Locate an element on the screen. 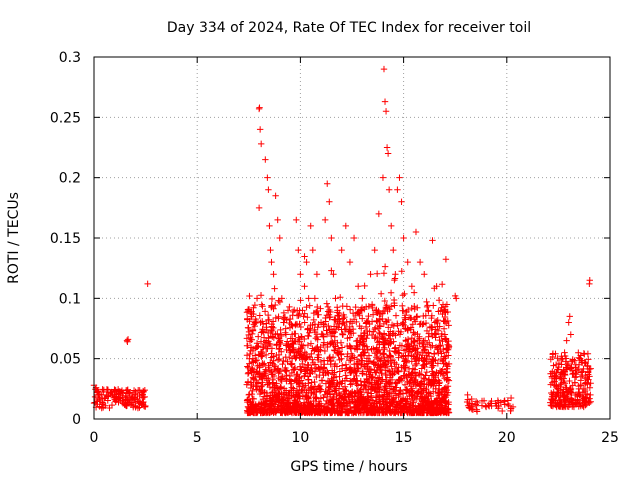 The image size is (640, 480). x-tick-label: 20 is located at coordinates (507, 438).